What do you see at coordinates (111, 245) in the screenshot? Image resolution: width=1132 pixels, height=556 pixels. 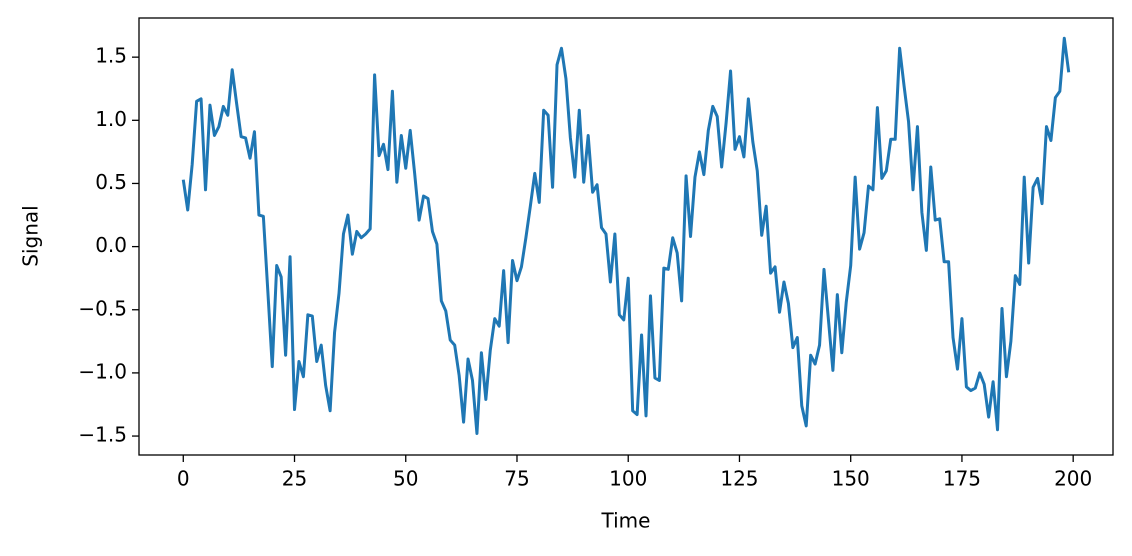 I see `y-tick-label: 0.0` at bounding box center [111, 245].